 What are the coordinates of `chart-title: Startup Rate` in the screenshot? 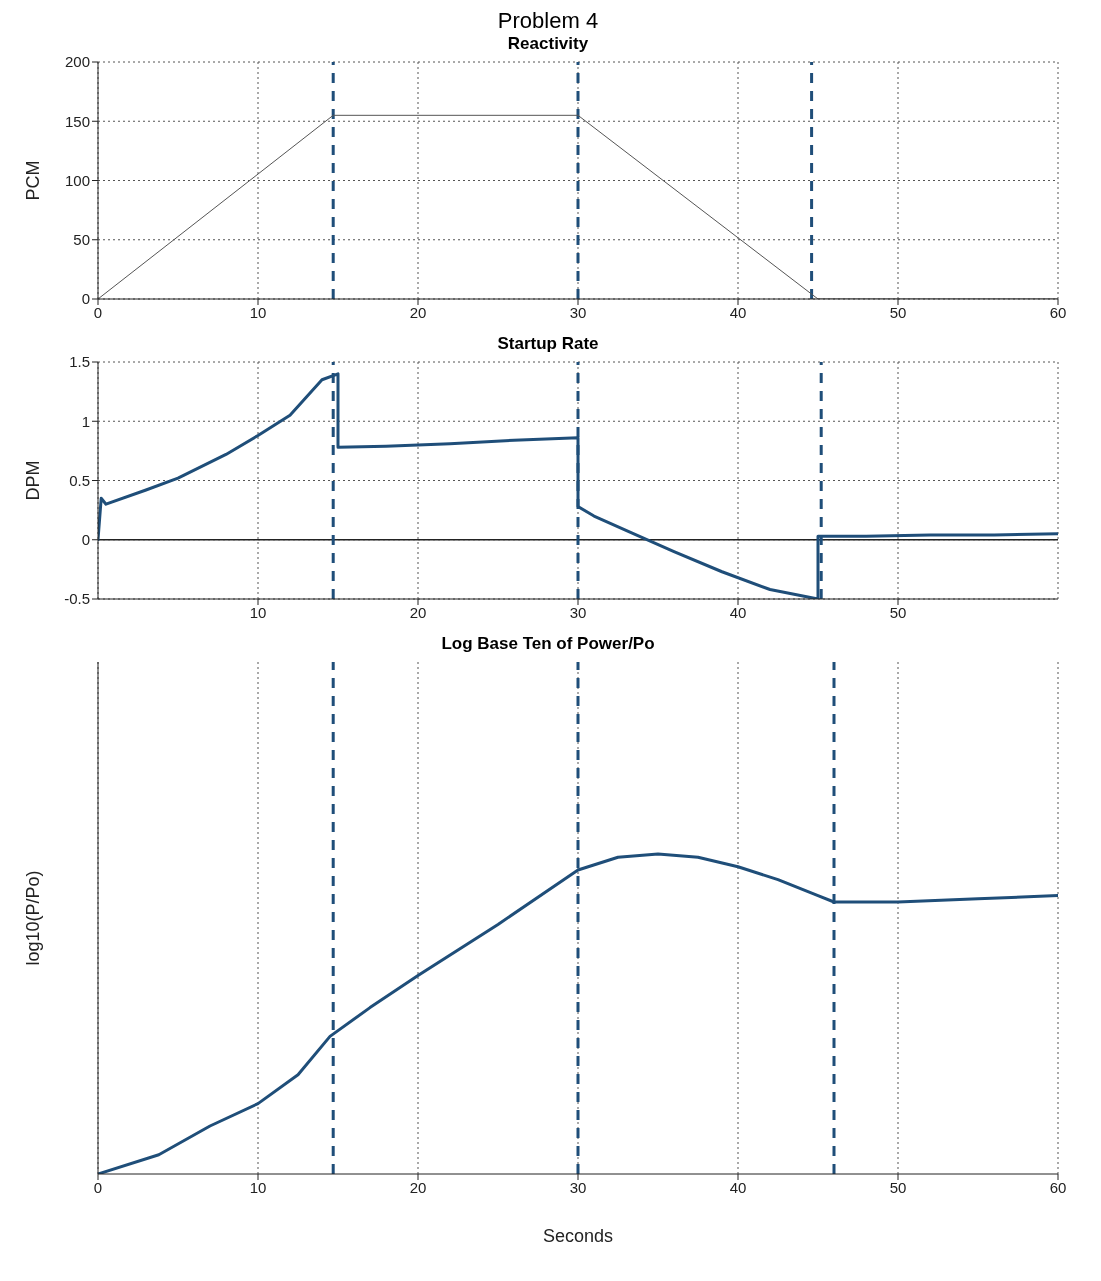 It's located at (548, 344).